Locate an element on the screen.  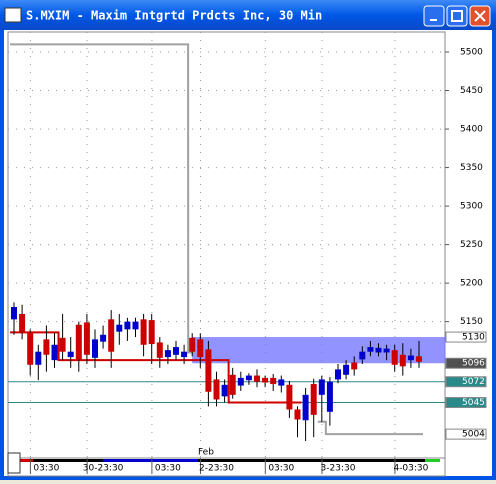
x-tick-label: 30-23:30 is located at coordinates (103, 469).